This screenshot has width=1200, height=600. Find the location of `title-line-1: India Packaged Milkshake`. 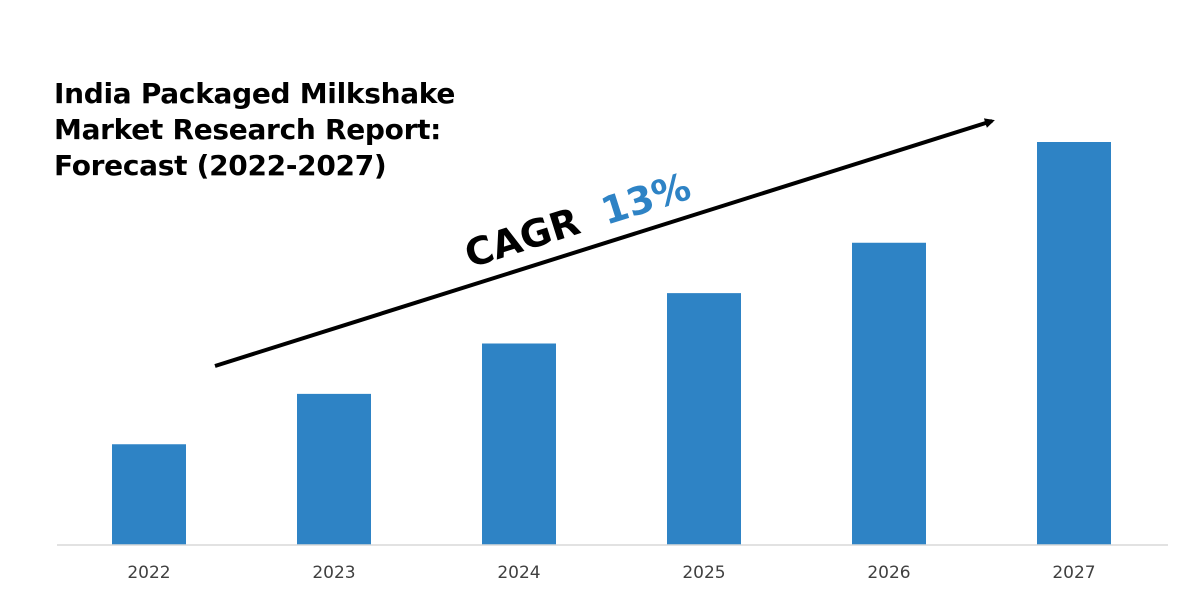

title-line-1: India Packaged Milkshake is located at coordinates (255, 93).